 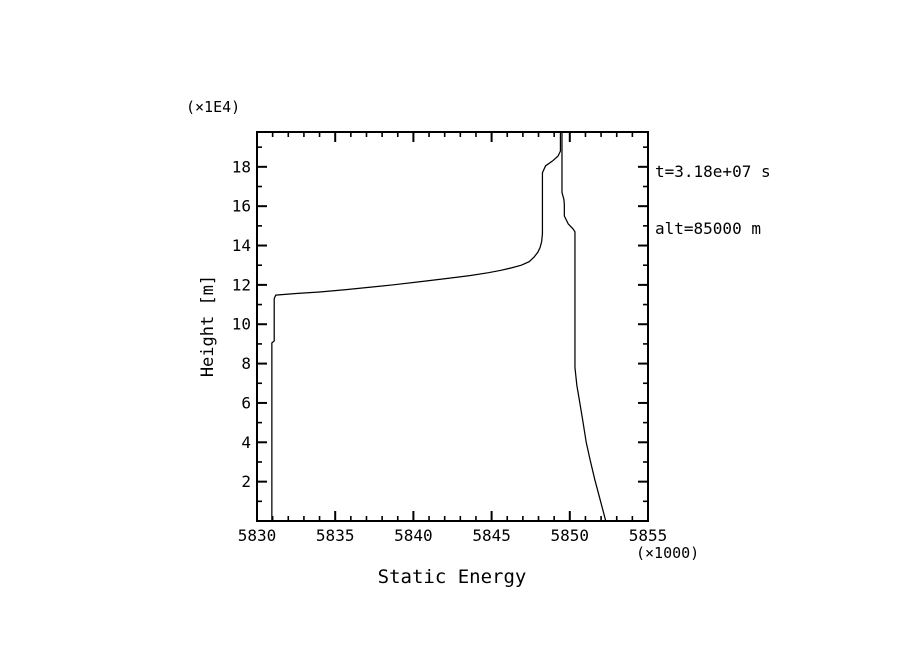 What do you see at coordinates (257, 535) in the screenshot?
I see `x-tick-label: 5830` at bounding box center [257, 535].